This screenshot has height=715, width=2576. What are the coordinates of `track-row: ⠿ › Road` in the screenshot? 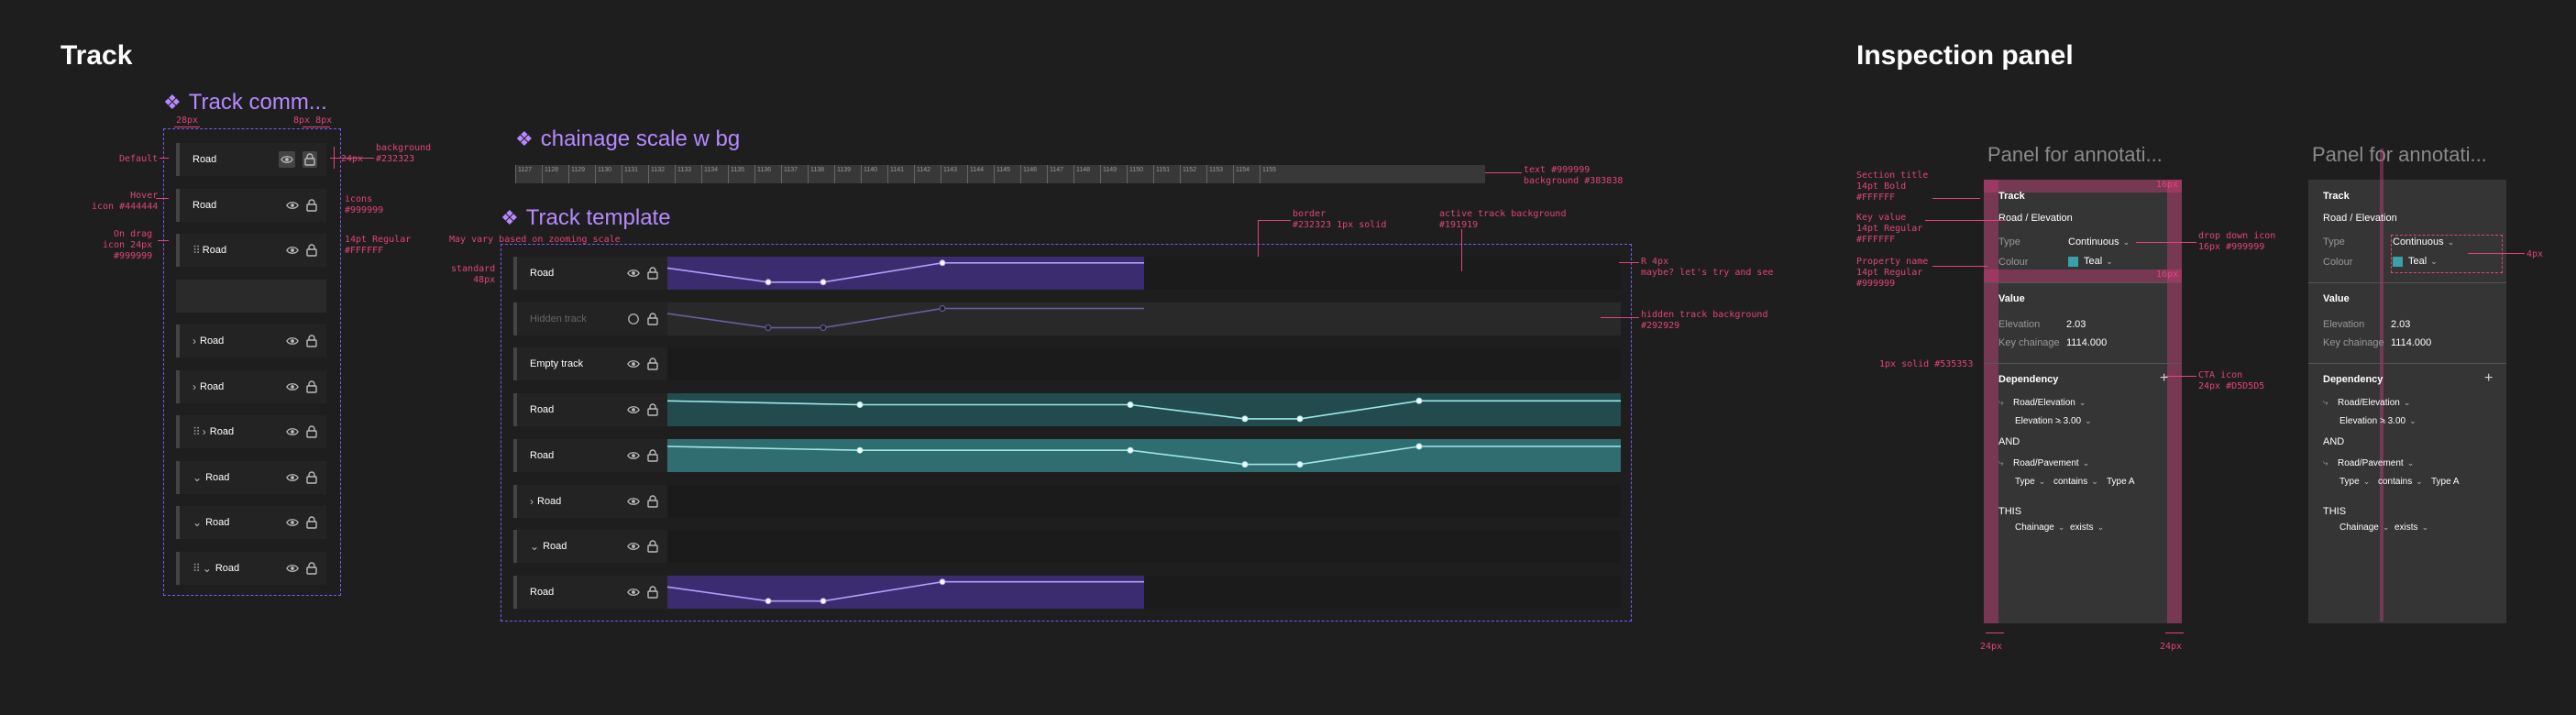 It's located at (251, 431).